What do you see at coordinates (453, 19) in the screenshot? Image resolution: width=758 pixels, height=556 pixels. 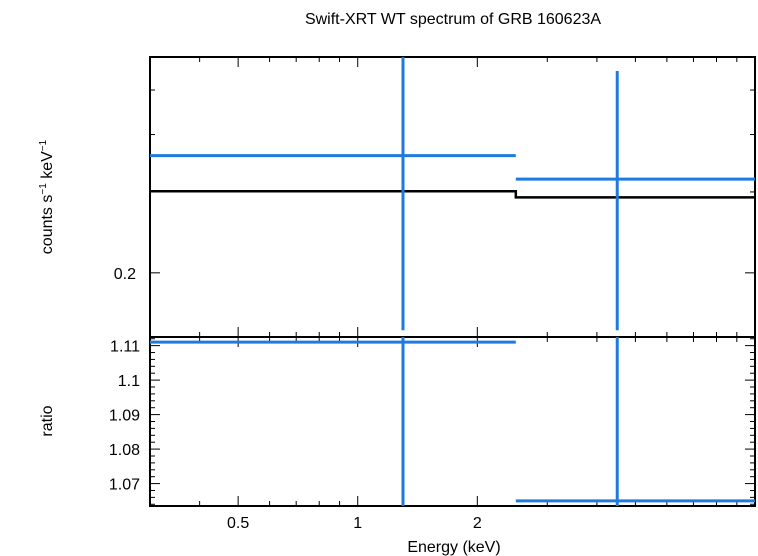 I see `chart-title: Swift-XRT WT spectrum of GRB 160623A` at bounding box center [453, 19].